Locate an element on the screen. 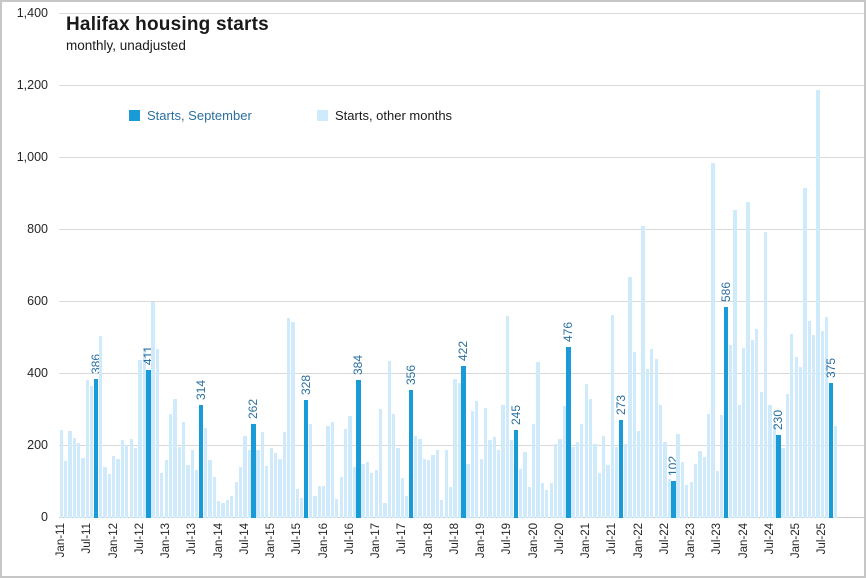  x-axis-label: Jul-21 is located at coordinates (612, 539).